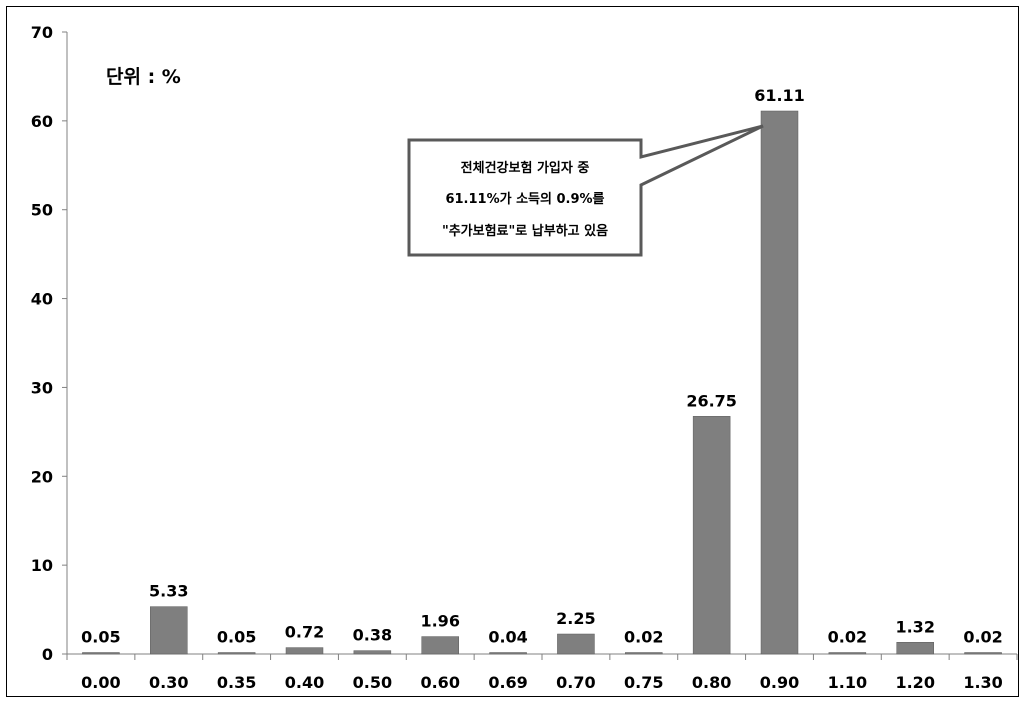 The width and height of the screenshot is (1029, 703). What do you see at coordinates (711, 682) in the screenshot?
I see `x-tick-label: 0.80` at bounding box center [711, 682].